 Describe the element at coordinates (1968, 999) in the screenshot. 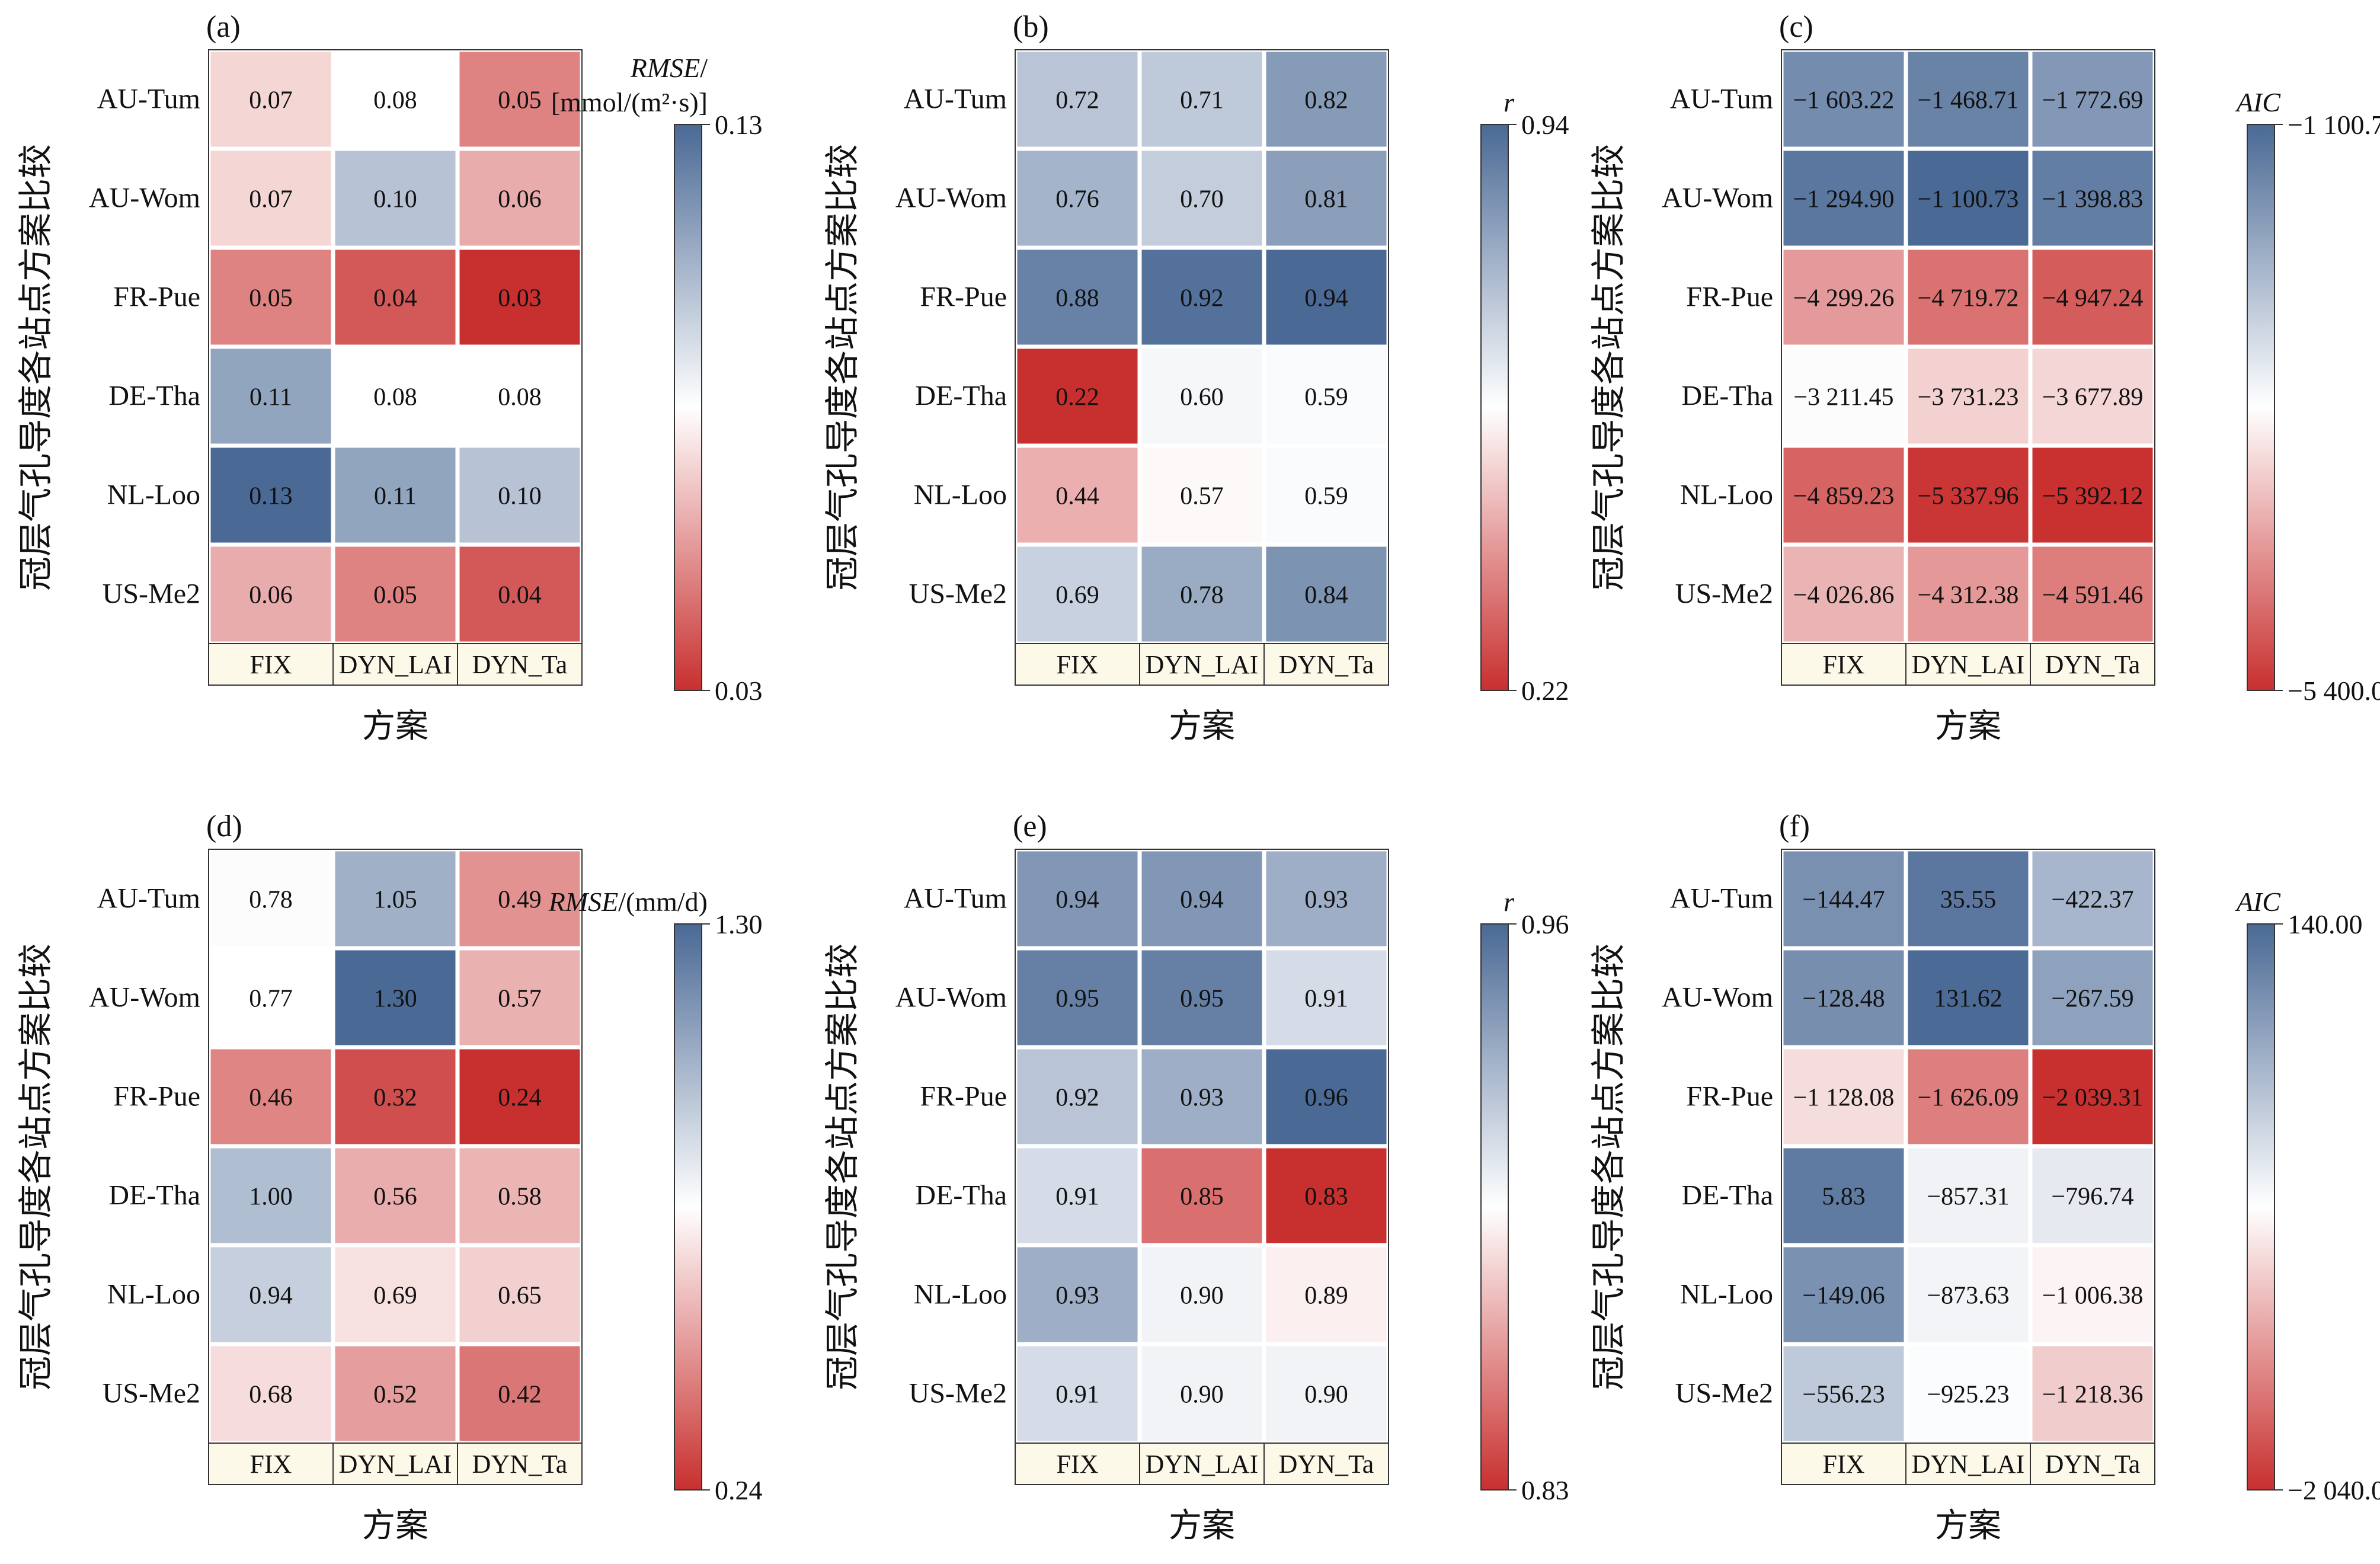

I see `cell-value-label: 131.62` at that location.